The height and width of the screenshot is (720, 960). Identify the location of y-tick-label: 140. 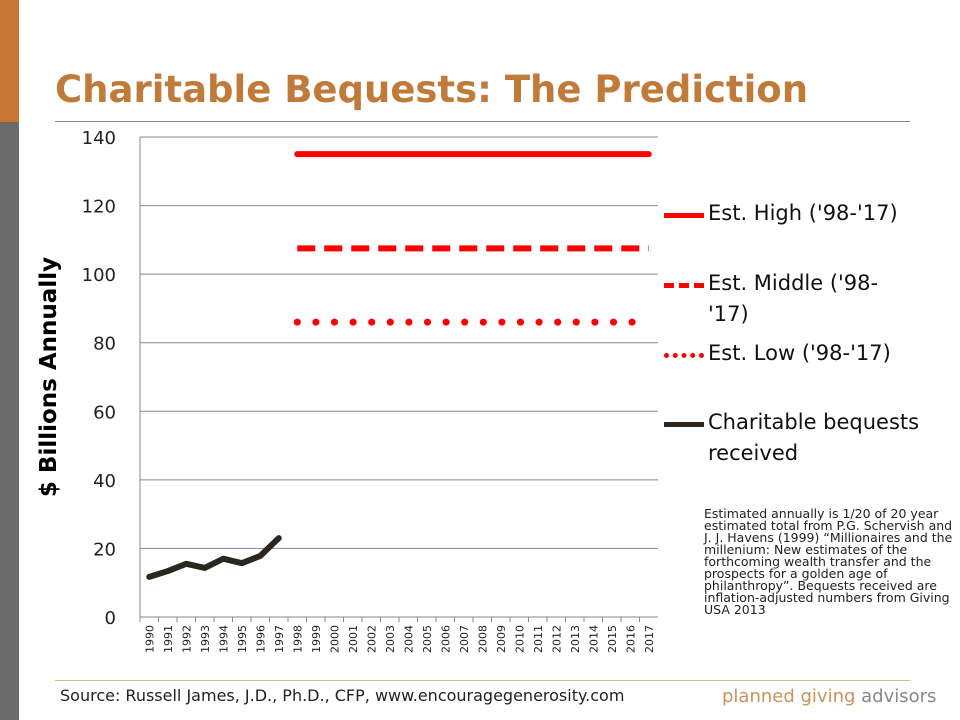
(99, 138).